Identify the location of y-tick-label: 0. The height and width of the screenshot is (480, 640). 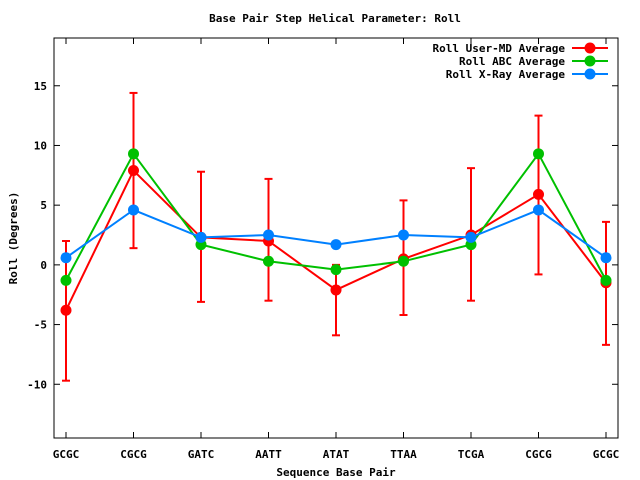
(43, 265).